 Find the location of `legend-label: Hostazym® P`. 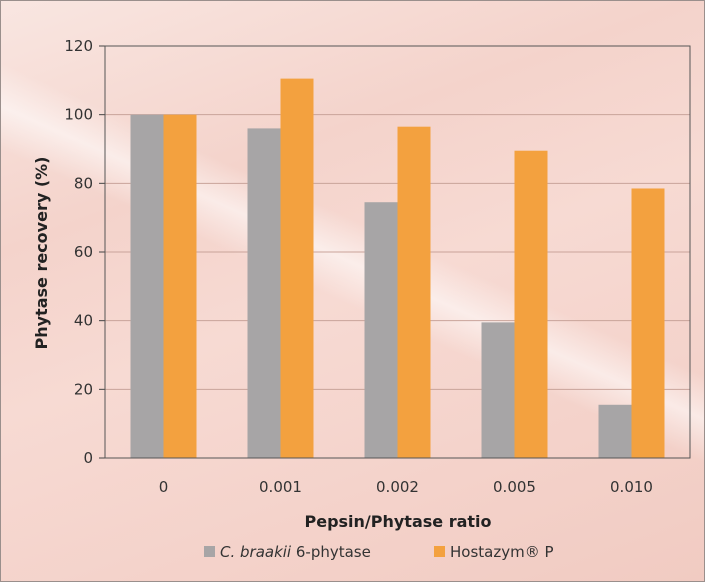

legend-label: Hostazym® P is located at coordinates (502, 552).